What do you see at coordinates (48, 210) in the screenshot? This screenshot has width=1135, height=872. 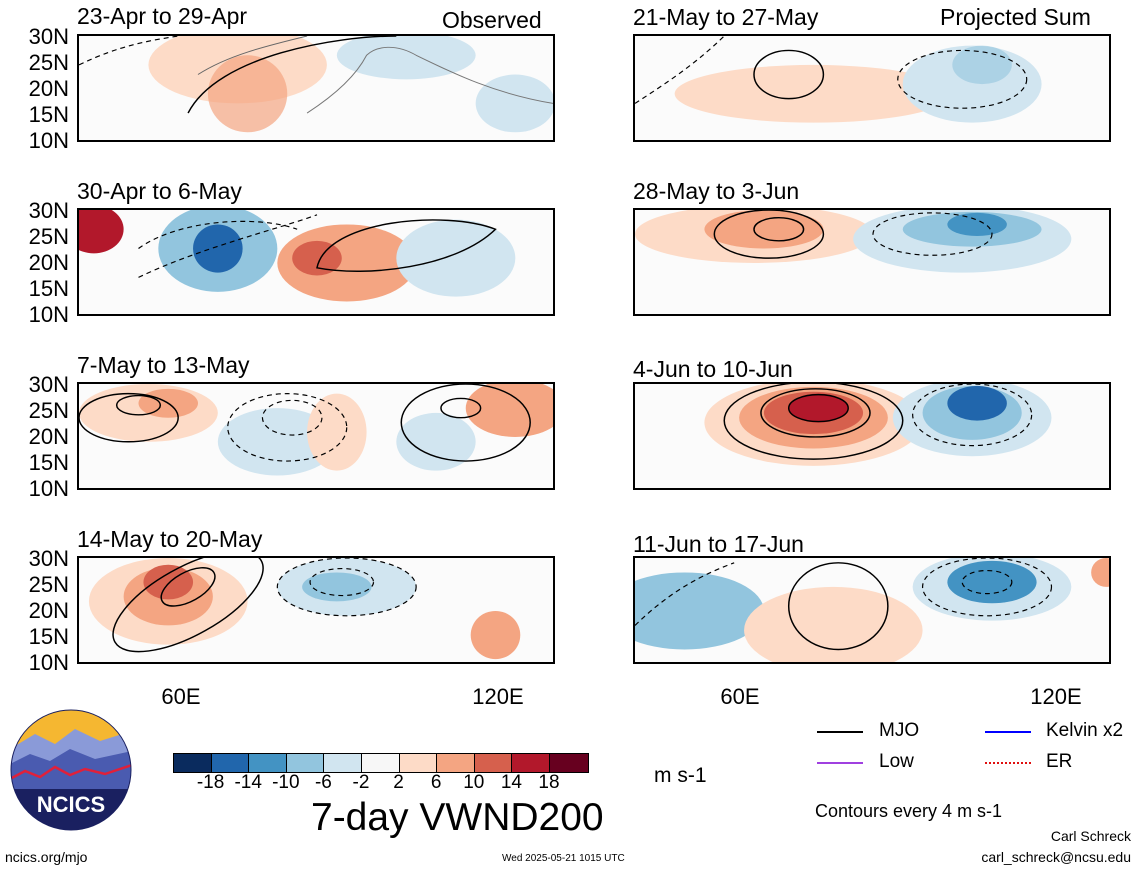 I see `lat-label-30n-2: 30N` at bounding box center [48, 210].